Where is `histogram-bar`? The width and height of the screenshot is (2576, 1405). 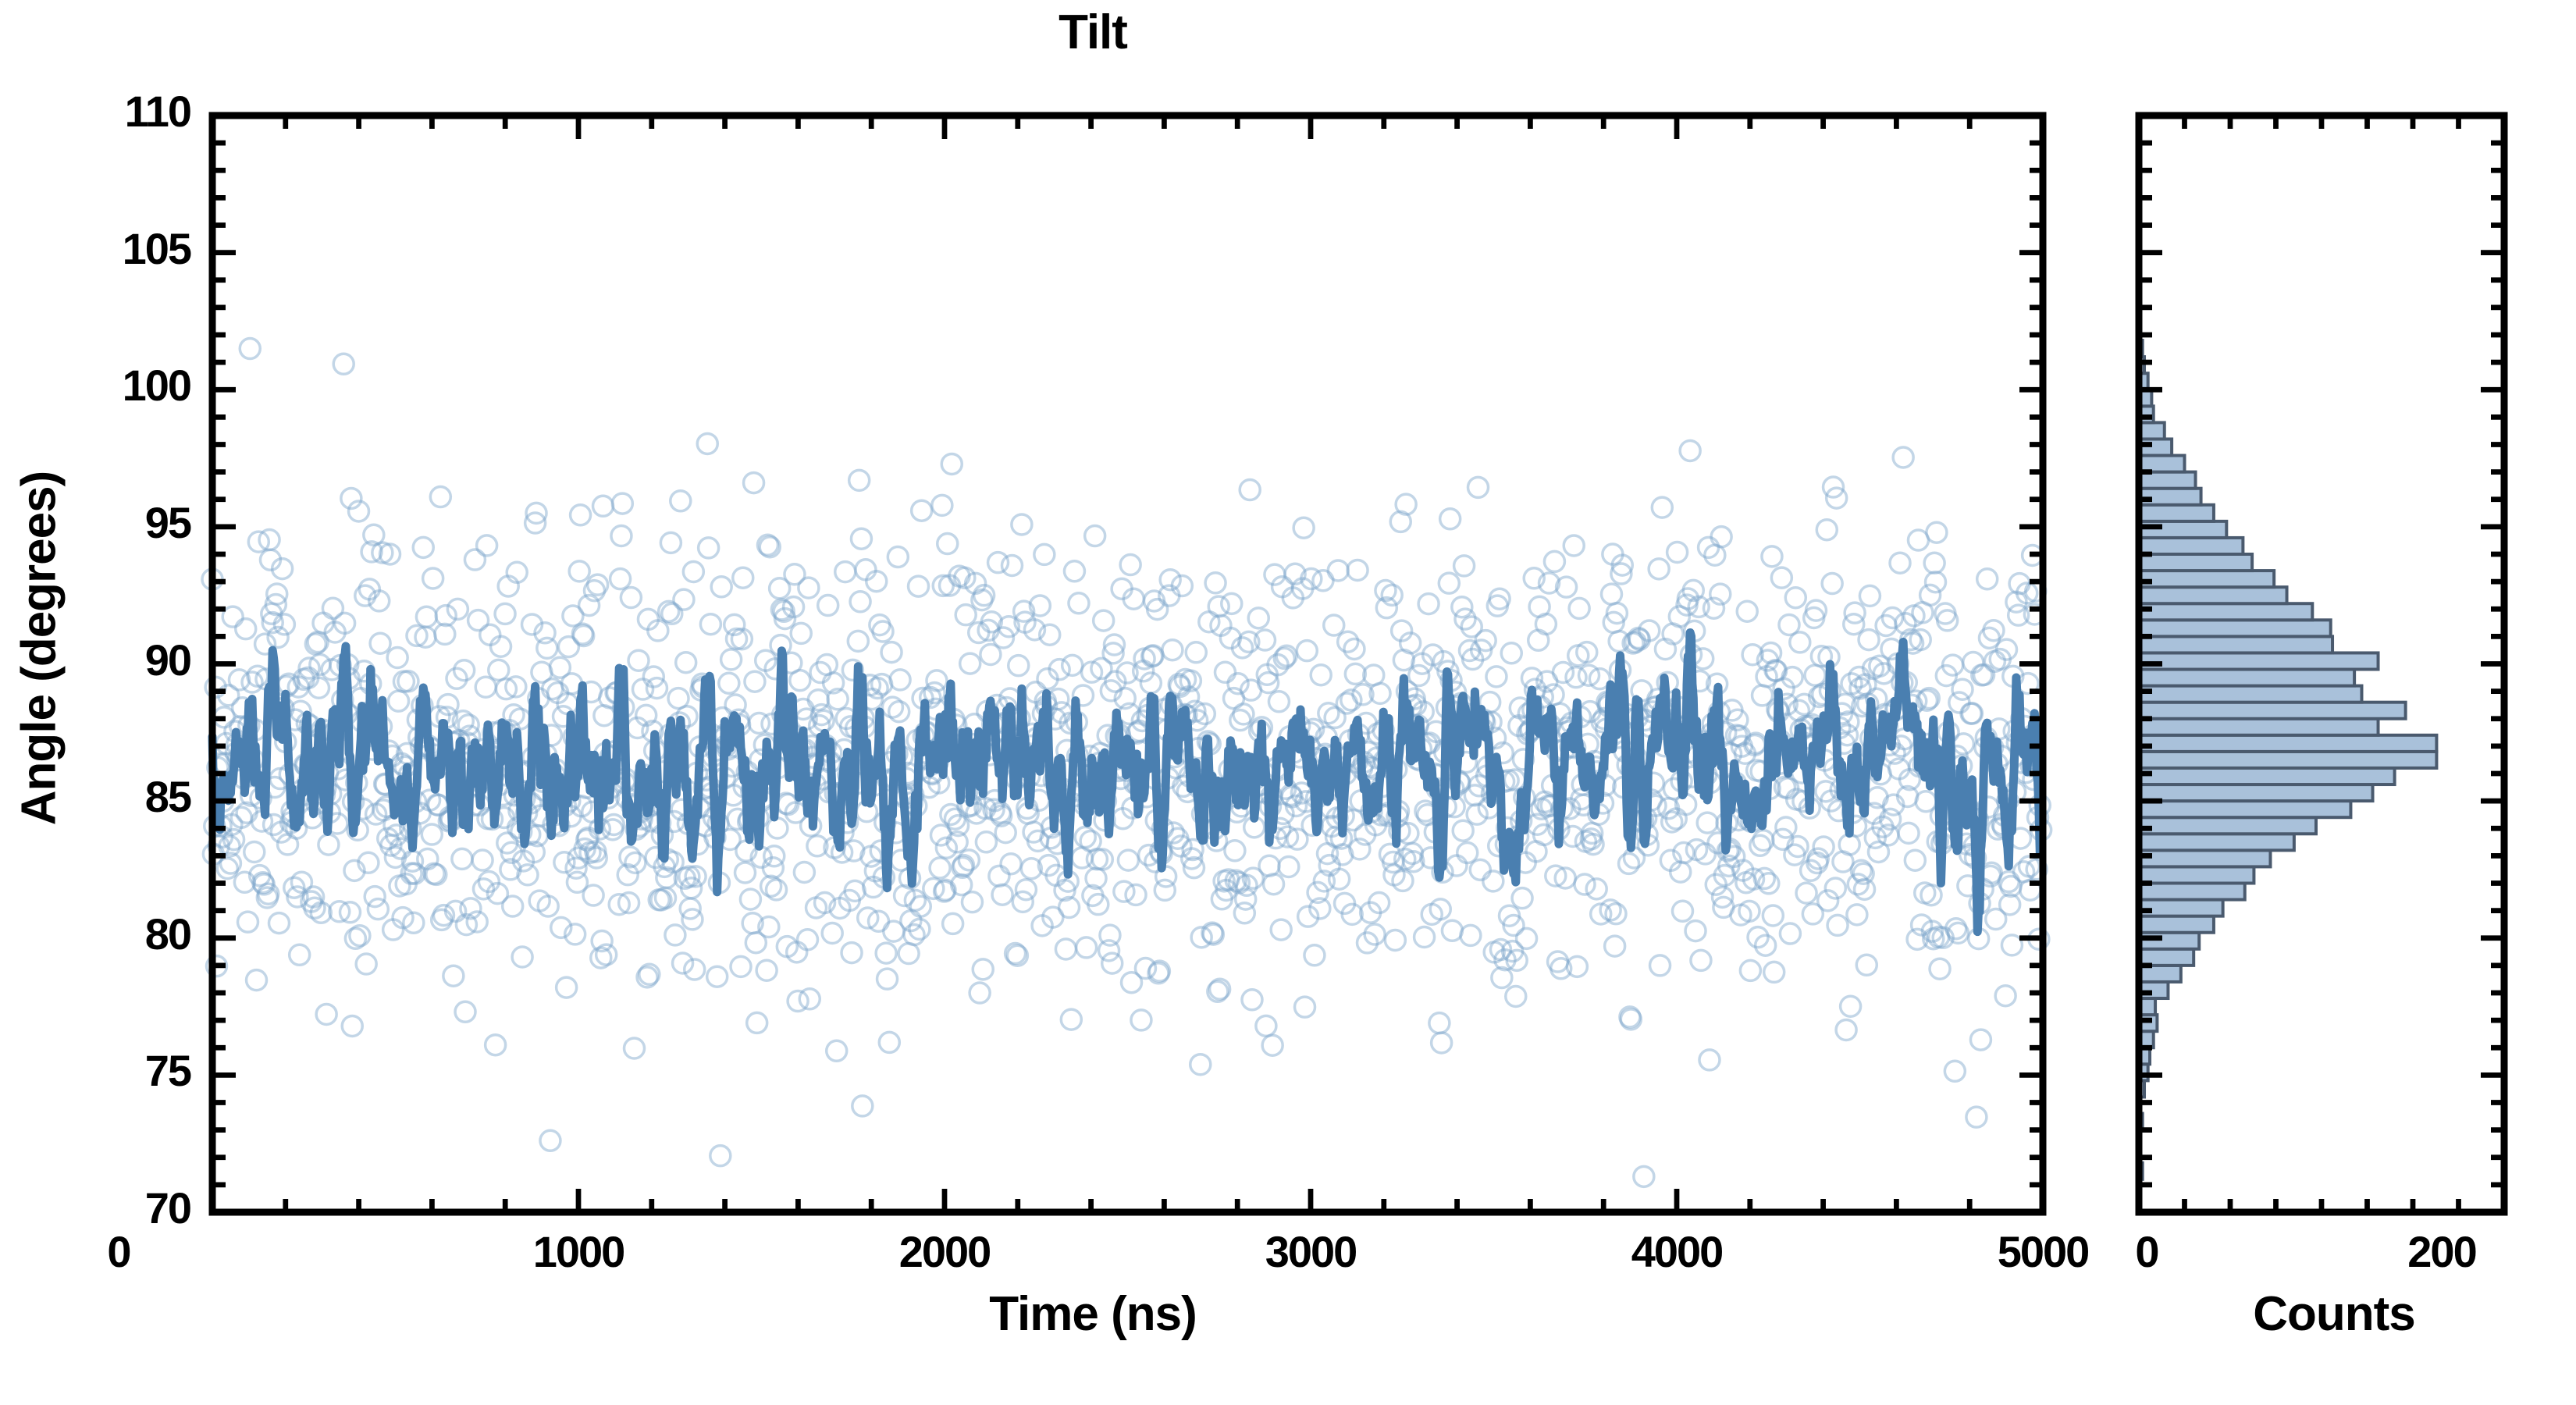 histogram-bar is located at coordinates (2192, 892).